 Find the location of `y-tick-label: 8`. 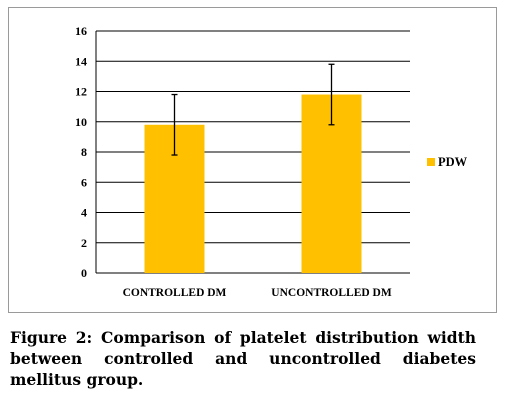

y-tick-label: 8 is located at coordinates (84, 152).